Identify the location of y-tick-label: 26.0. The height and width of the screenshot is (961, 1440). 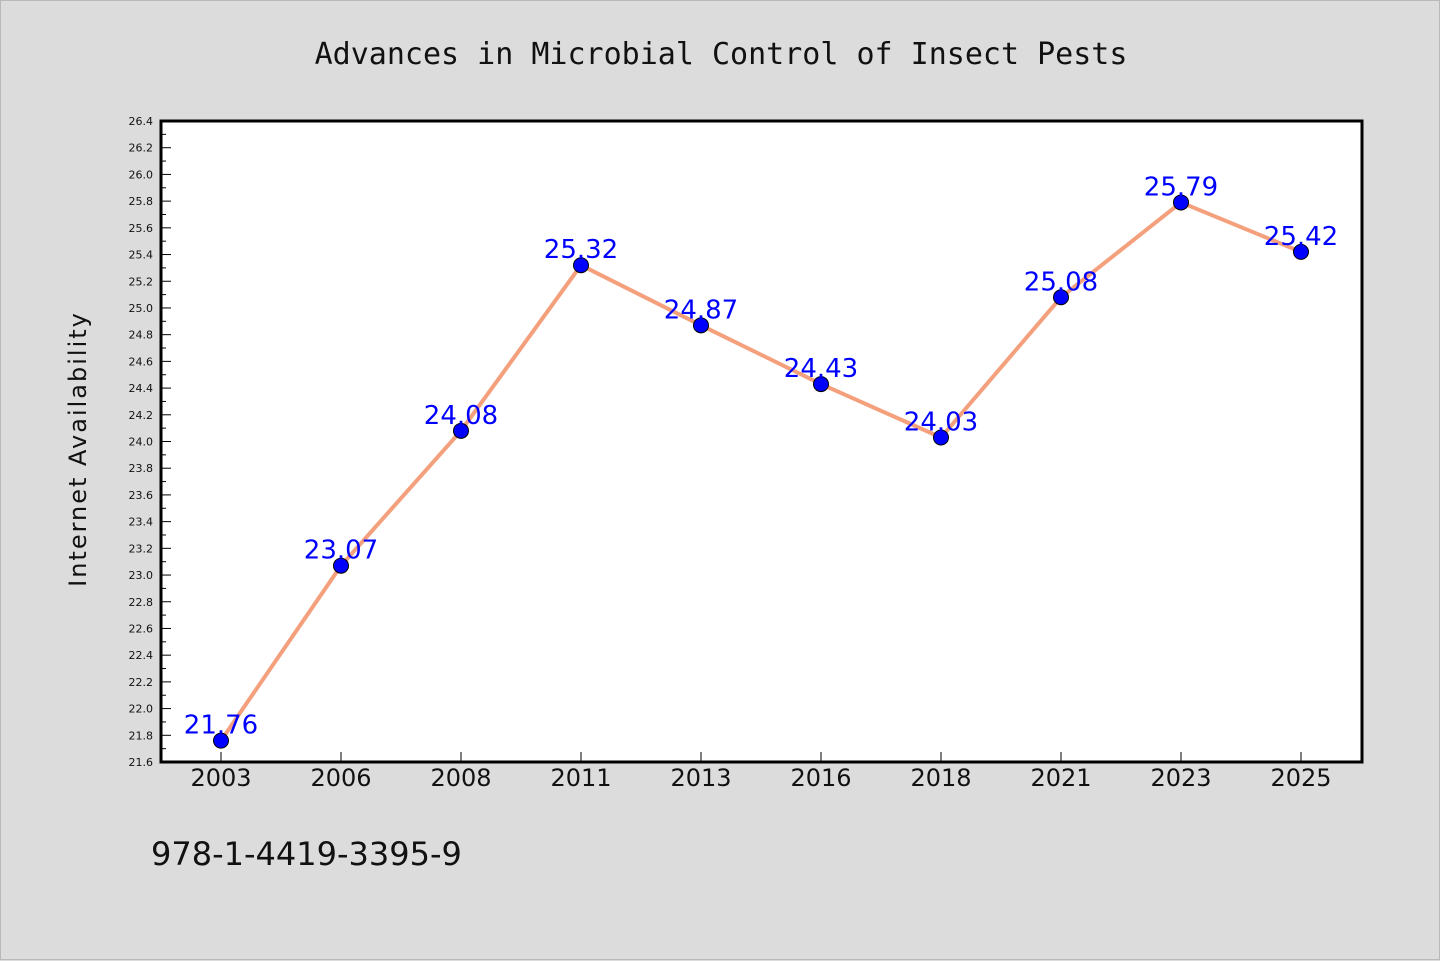
(141, 174).